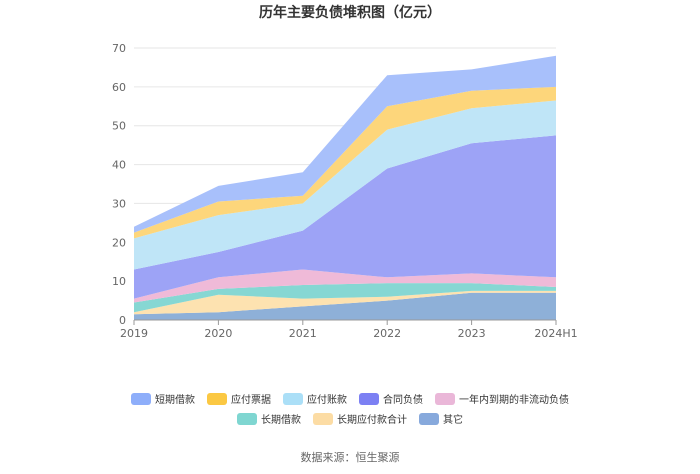  Describe the element at coordinates (350, 457) in the screenshot. I see `data-source-note: 数据来源：恒生聚源` at that location.